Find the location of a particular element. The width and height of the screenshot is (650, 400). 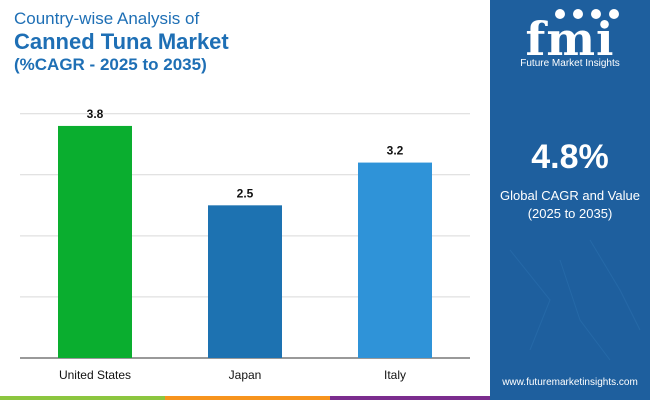

background-pattern is located at coordinates (575, 300).